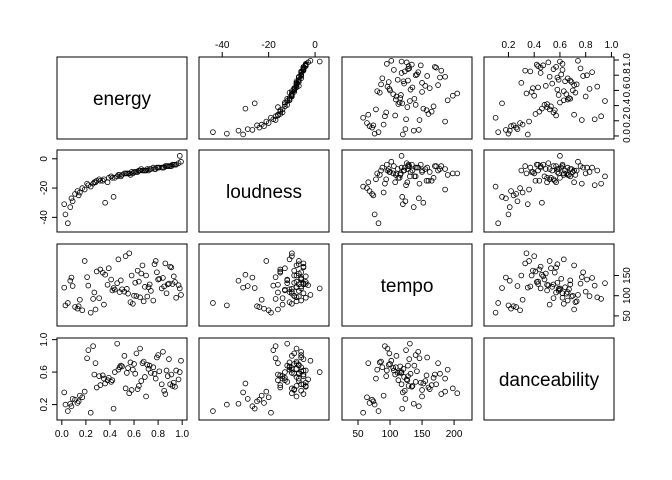  Describe the element at coordinates (627, 90) in the screenshot. I see `y-tick-label: 0.6` at that location.